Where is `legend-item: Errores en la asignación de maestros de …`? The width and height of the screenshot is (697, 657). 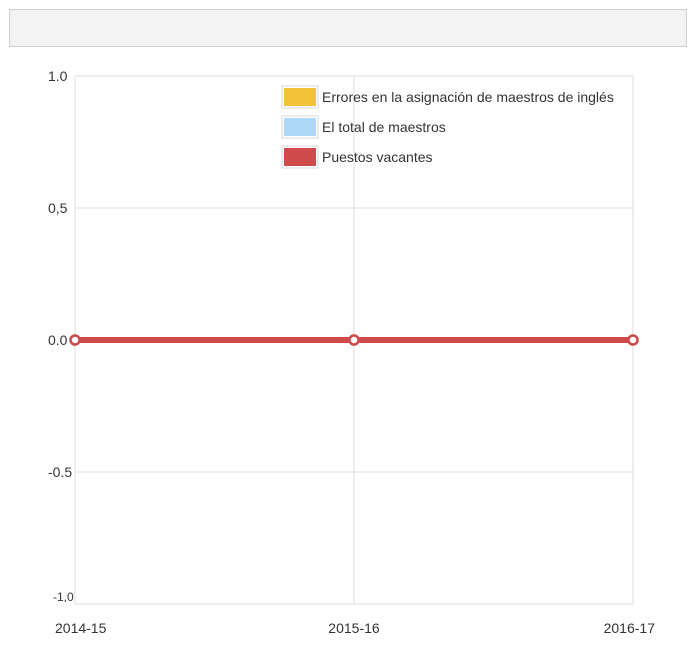 legend-item: Errores en la asignación de maestros de … is located at coordinates (447, 97).